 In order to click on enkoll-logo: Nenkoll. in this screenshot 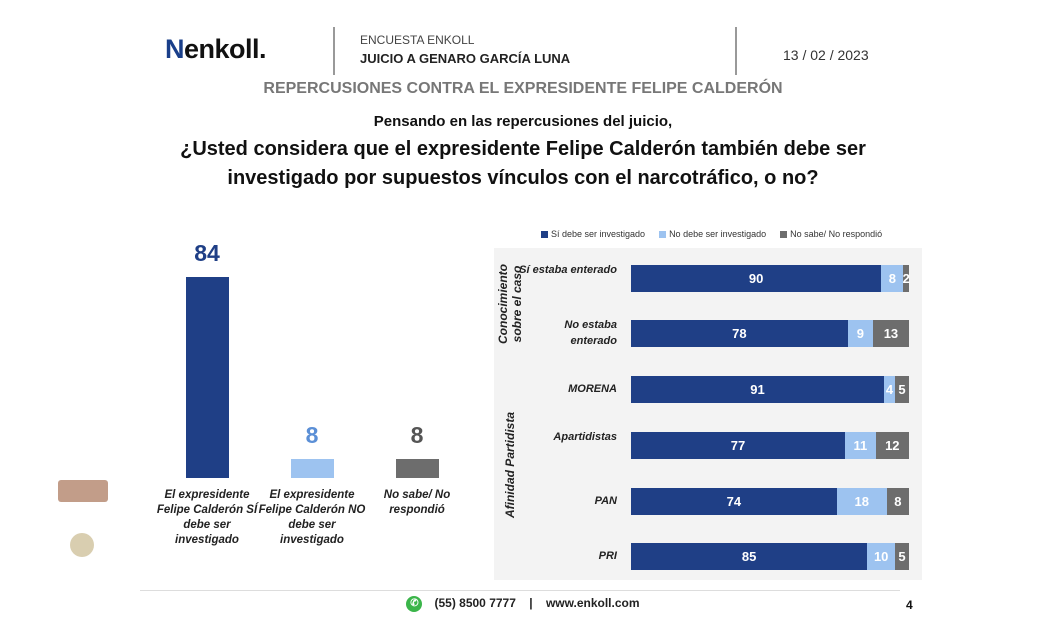, I will do `click(216, 49)`.